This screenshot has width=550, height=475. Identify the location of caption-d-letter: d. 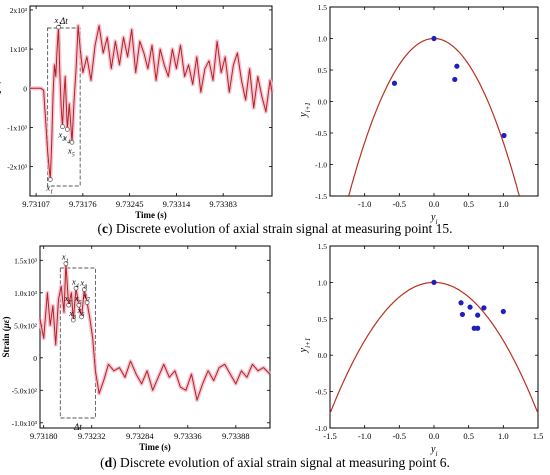
(108, 462).